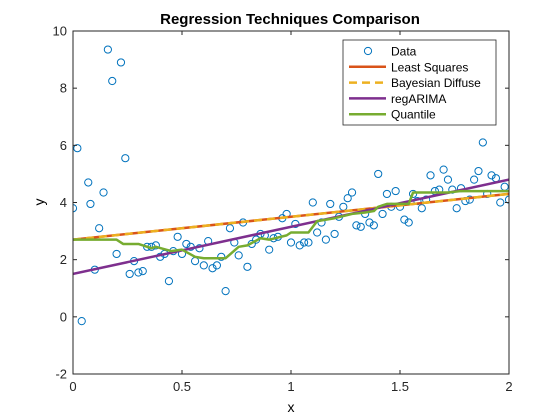  Describe the element at coordinates (429, 67) in the screenshot. I see `legend-label: Least Squares` at that location.